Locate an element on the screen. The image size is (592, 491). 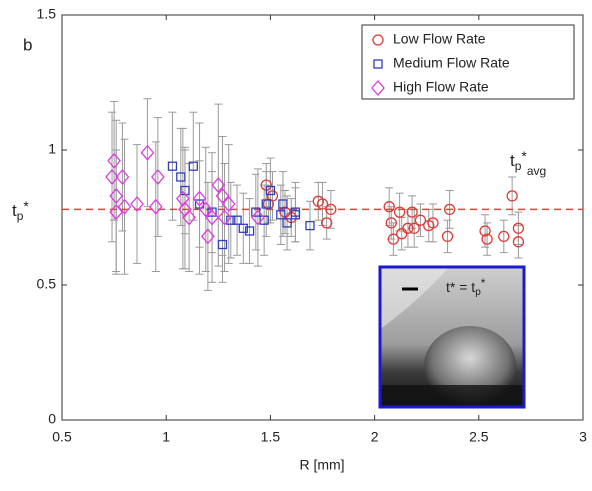
label-part: t is located at coordinates (512, 160).